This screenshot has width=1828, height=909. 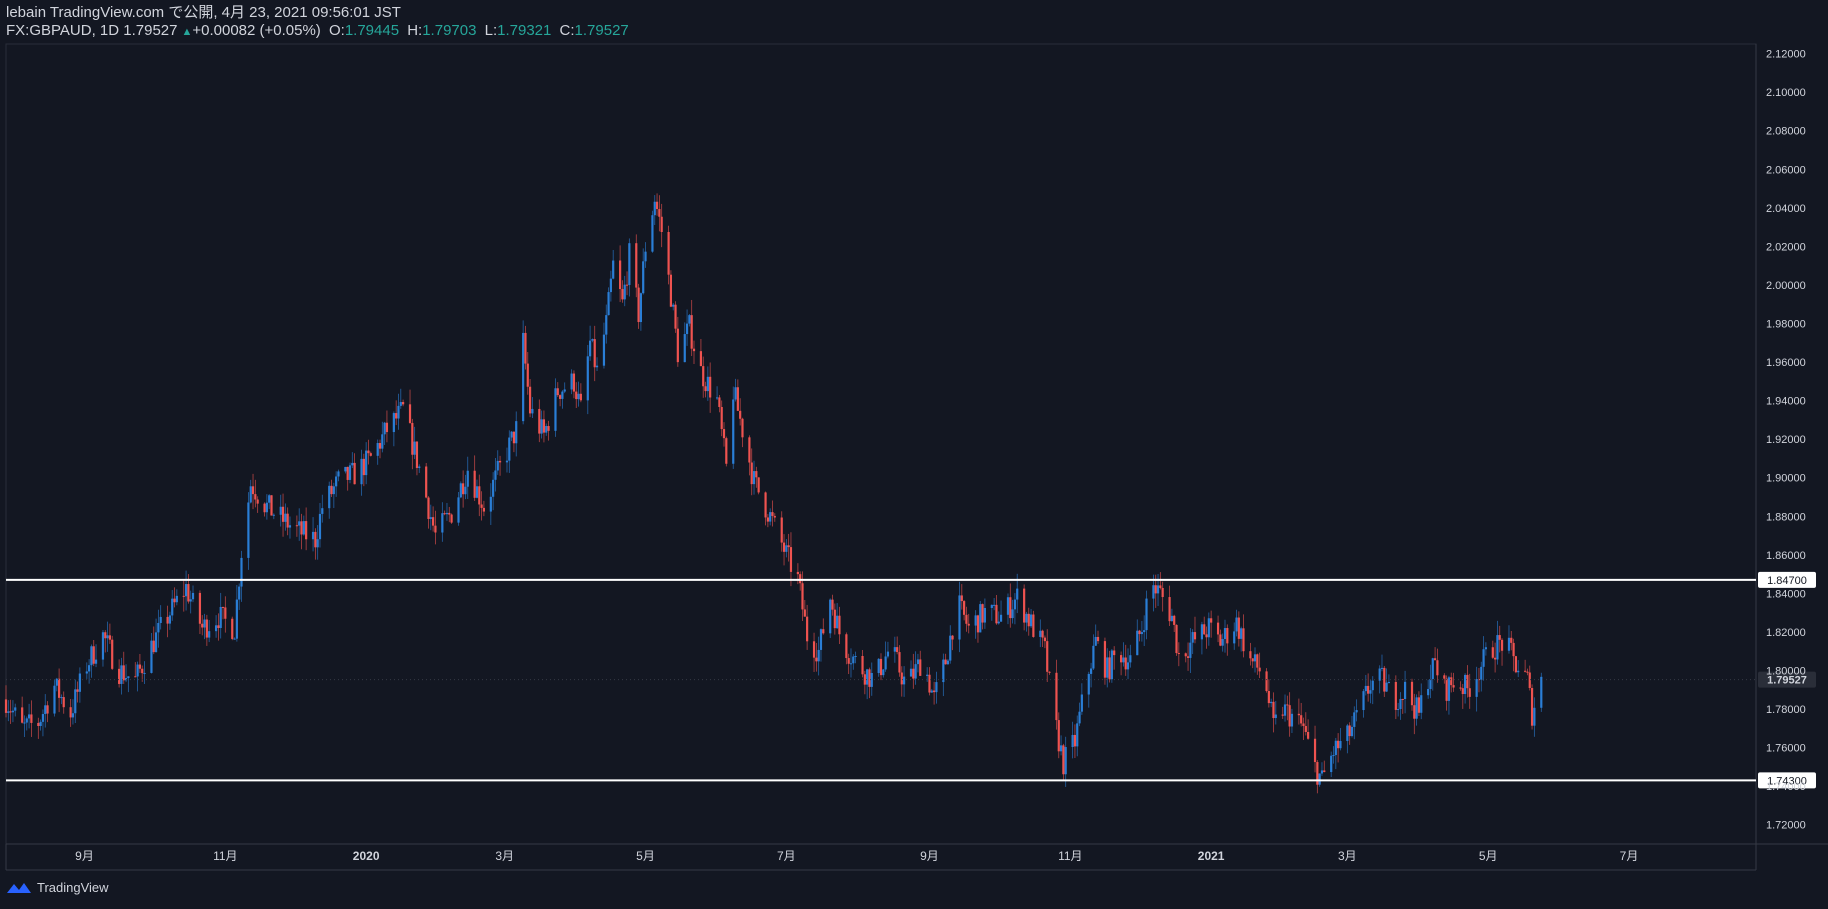 What do you see at coordinates (57, 887) in the screenshot?
I see `footer-brand: TradingView` at bounding box center [57, 887].